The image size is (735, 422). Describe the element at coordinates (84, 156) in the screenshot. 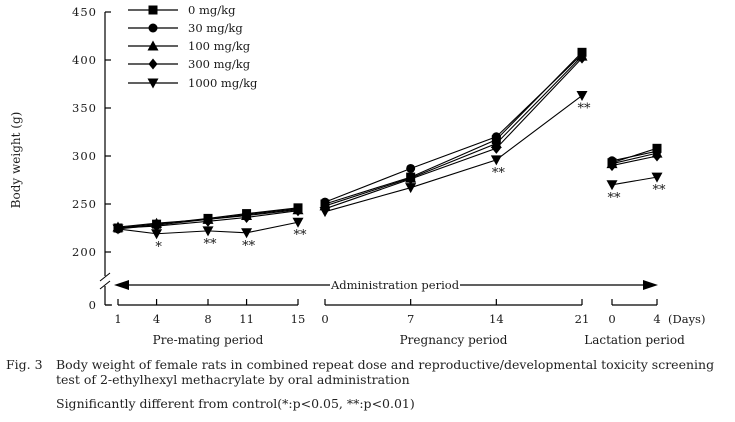

I see `y-tick-label: 300` at that location.